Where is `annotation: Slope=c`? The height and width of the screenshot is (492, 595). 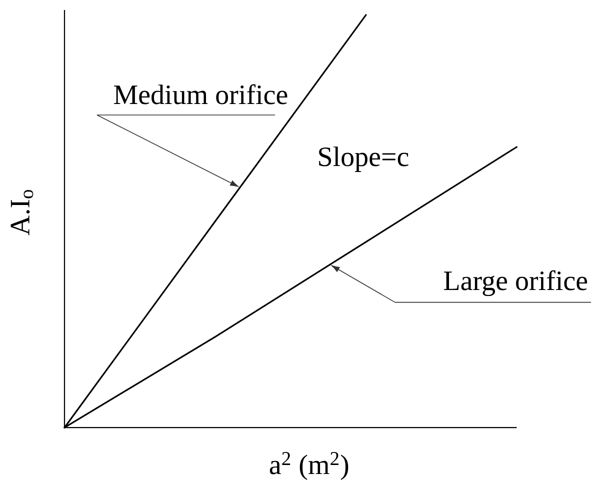
annotation: Slope=c is located at coordinates (363, 159).